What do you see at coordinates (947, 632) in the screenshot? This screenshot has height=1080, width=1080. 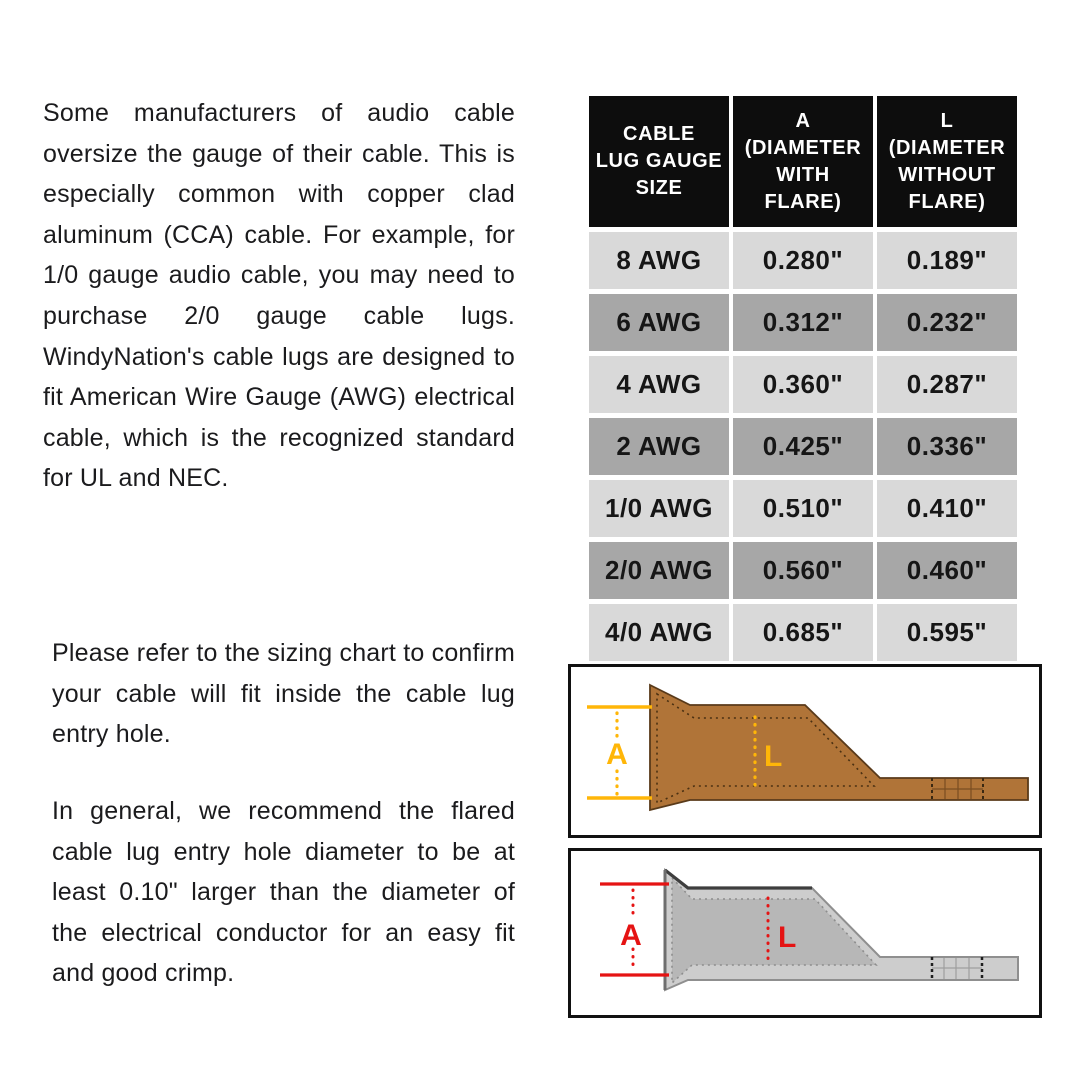 I see `diameter-l-cell: 0.595"` at bounding box center [947, 632].